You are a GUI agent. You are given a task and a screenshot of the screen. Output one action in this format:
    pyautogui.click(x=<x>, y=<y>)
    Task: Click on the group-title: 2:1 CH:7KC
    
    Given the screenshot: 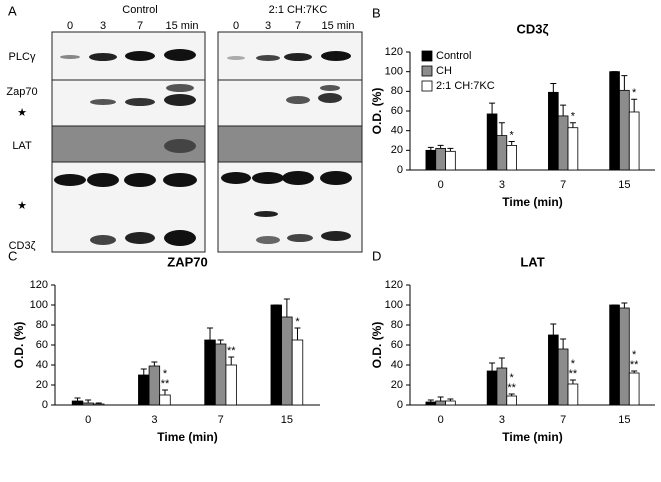 What is the action you would take?
    pyautogui.click(x=298, y=10)
    